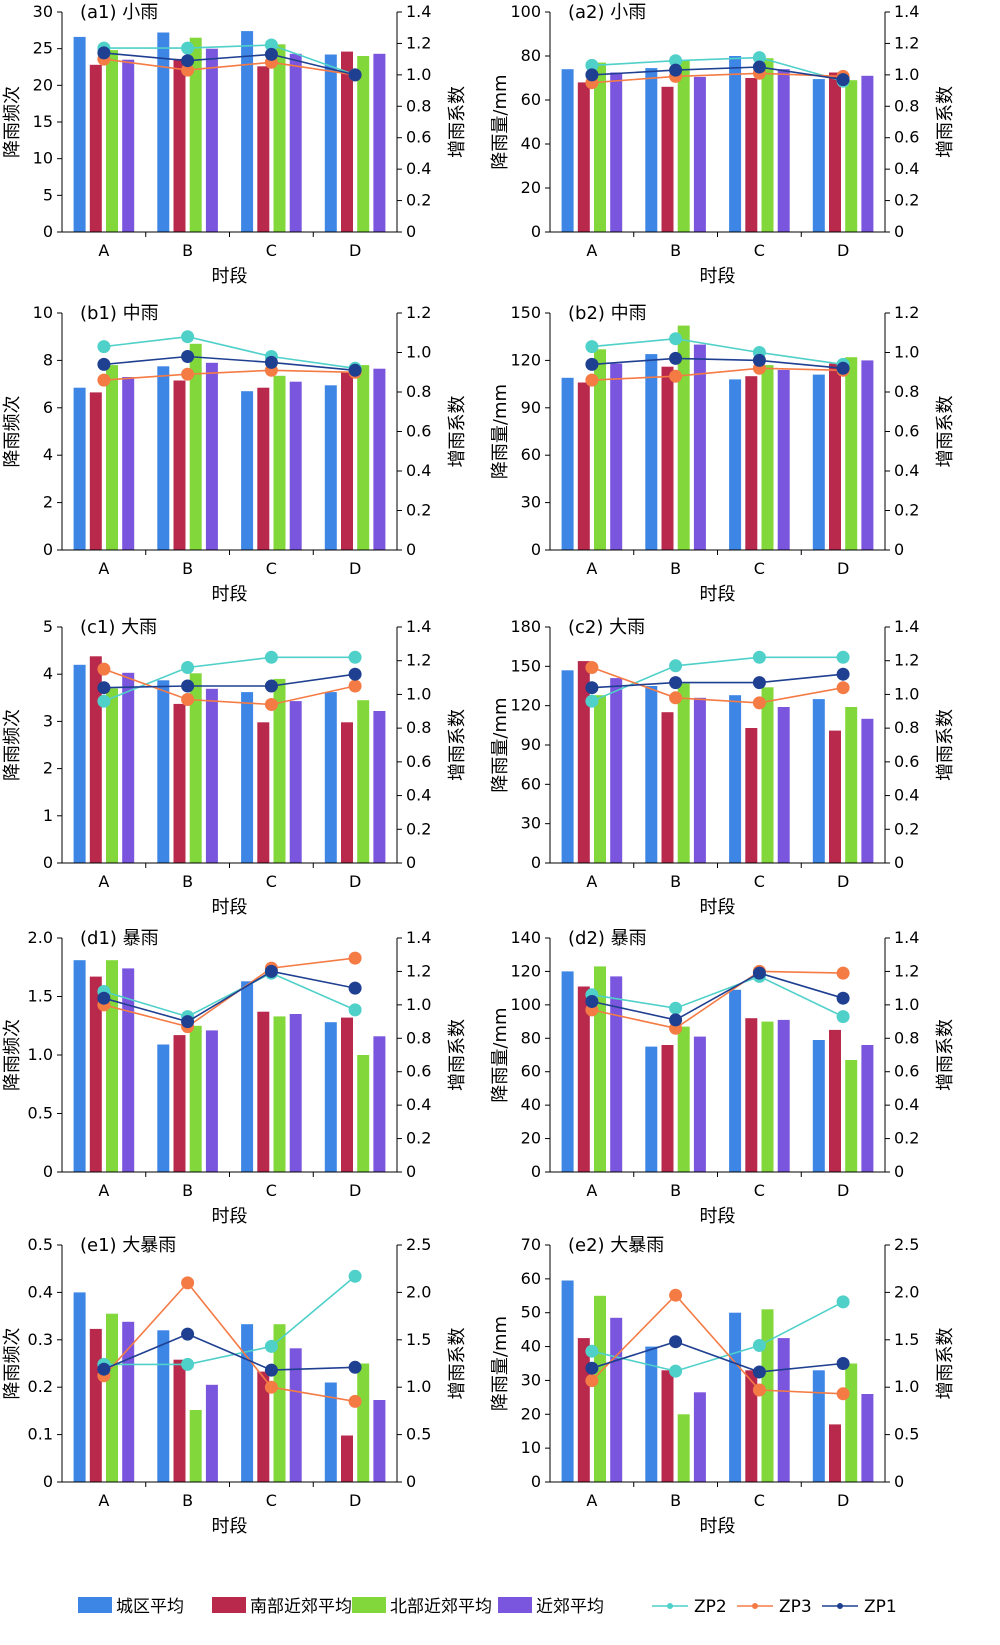 The image size is (1000, 1645). What do you see at coordinates (48, 194) in the screenshot?
I see `y-tick-label: 5` at bounding box center [48, 194].